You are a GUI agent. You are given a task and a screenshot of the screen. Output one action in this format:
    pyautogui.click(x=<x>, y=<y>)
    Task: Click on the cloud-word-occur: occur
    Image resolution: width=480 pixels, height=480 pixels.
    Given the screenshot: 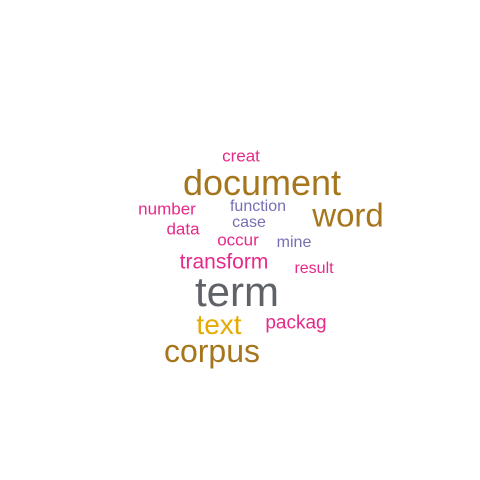 What is the action you would take?
    pyautogui.click(x=238, y=240)
    